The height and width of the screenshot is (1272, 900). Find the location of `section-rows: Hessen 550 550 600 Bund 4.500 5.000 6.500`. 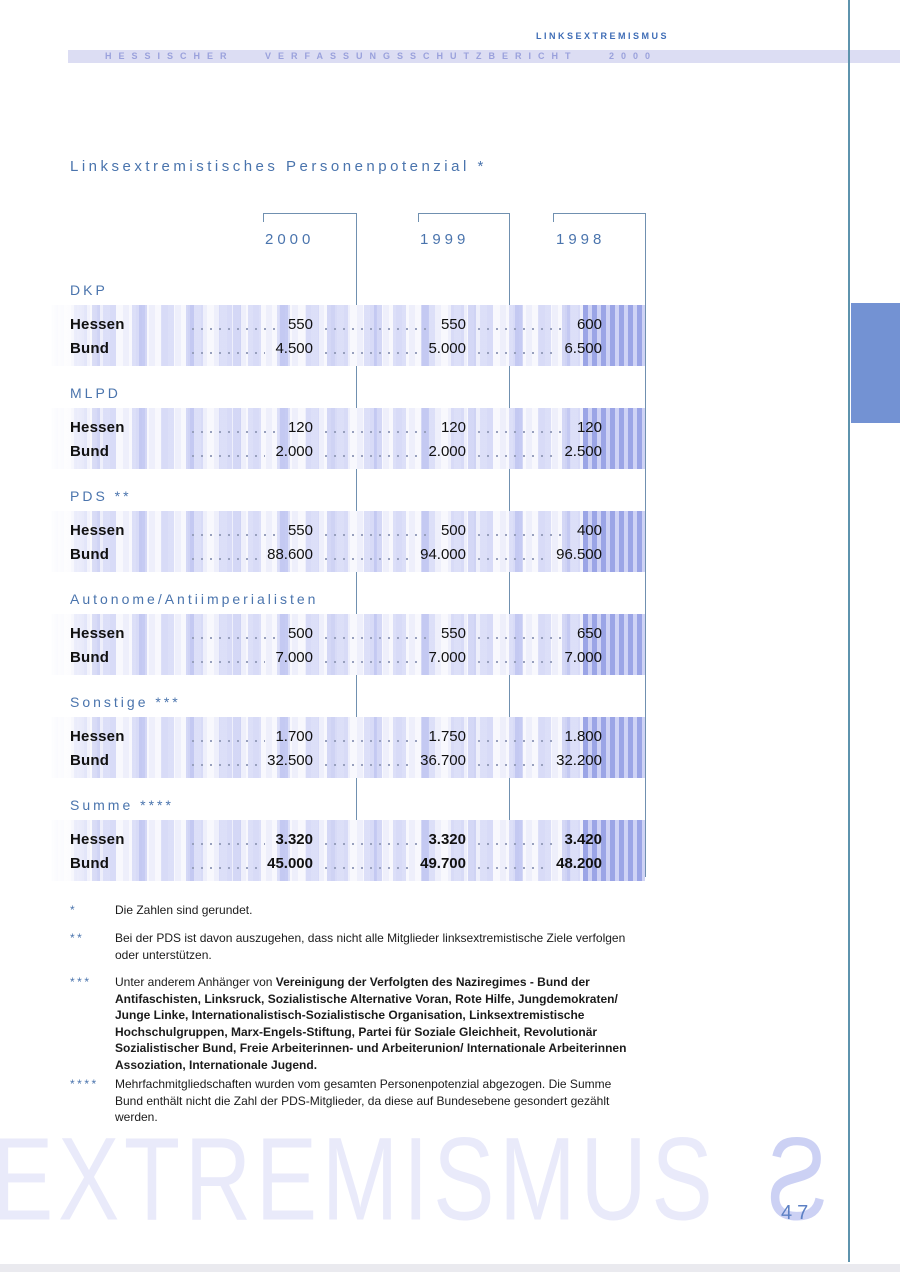

section-rows: Hessen 550 550 600 Bund 4.500 5.000 6.500 is located at coordinates (345, 335).